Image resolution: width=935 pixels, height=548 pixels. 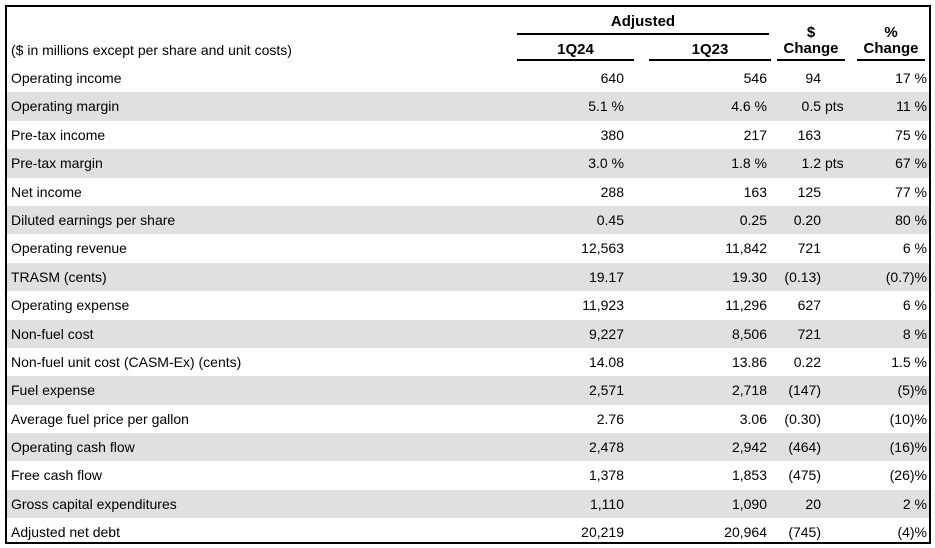 What do you see at coordinates (612, 78) in the screenshot?
I see `value-1q24: 640` at bounding box center [612, 78].